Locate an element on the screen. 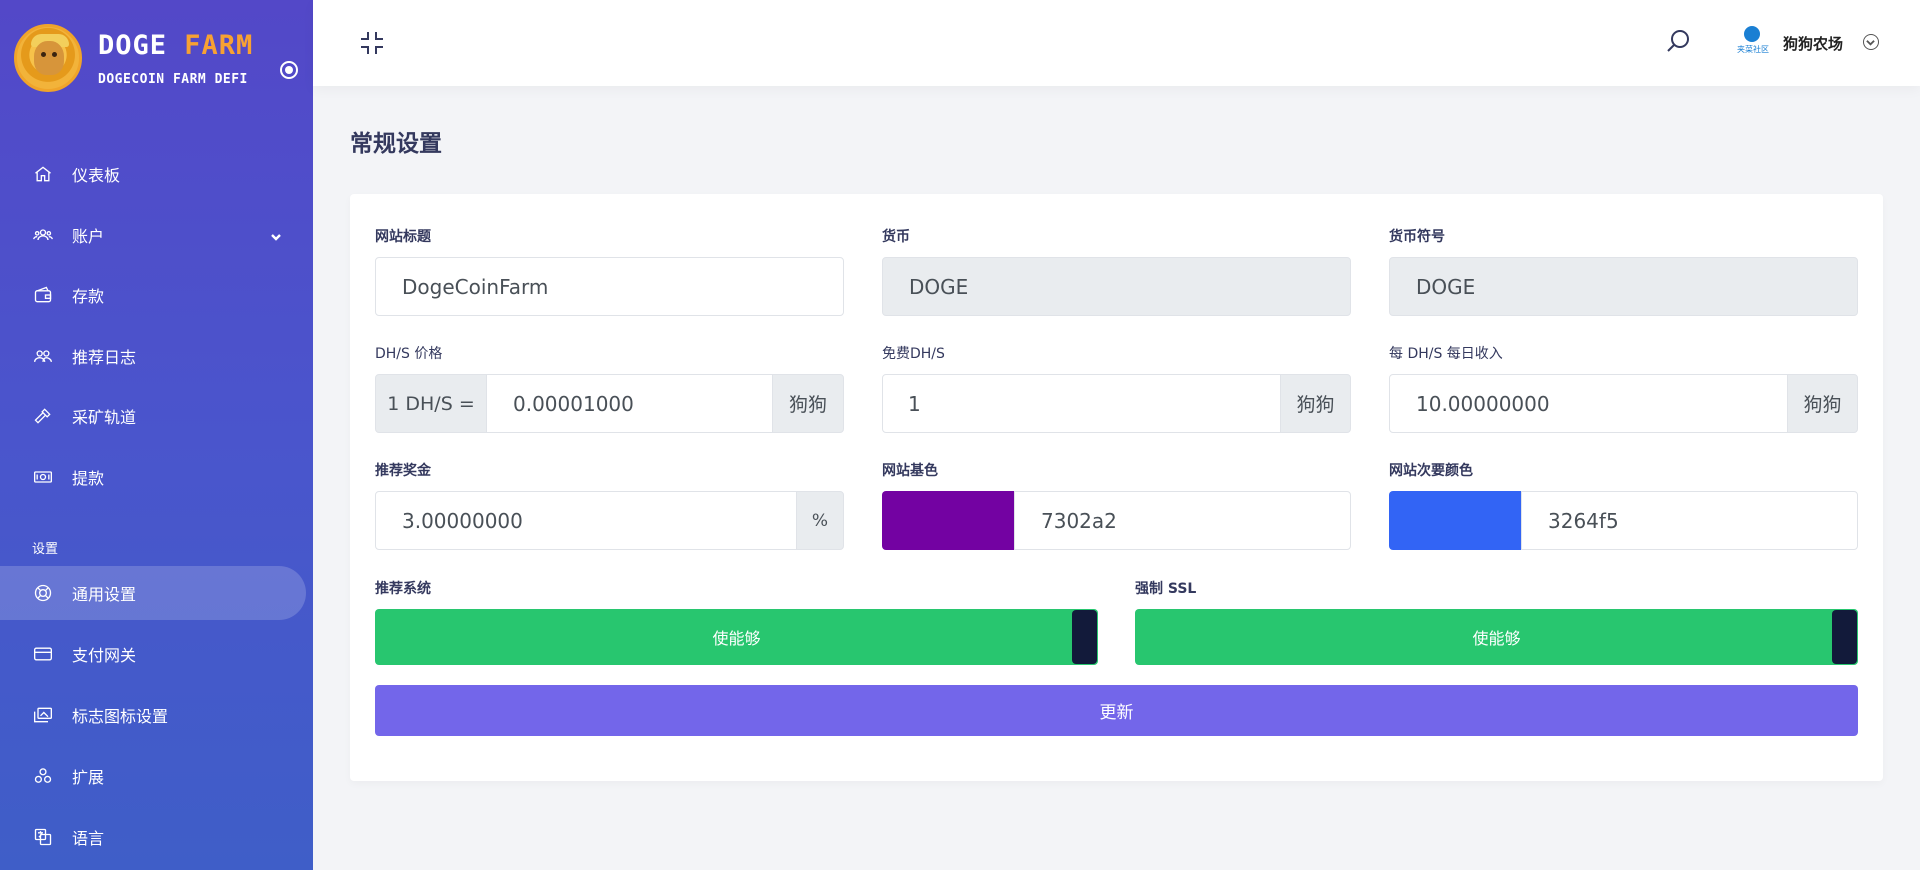 The height and width of the screenshot is (870, 1920). secondary-color-swatch is located at coordinates (1455, 520).